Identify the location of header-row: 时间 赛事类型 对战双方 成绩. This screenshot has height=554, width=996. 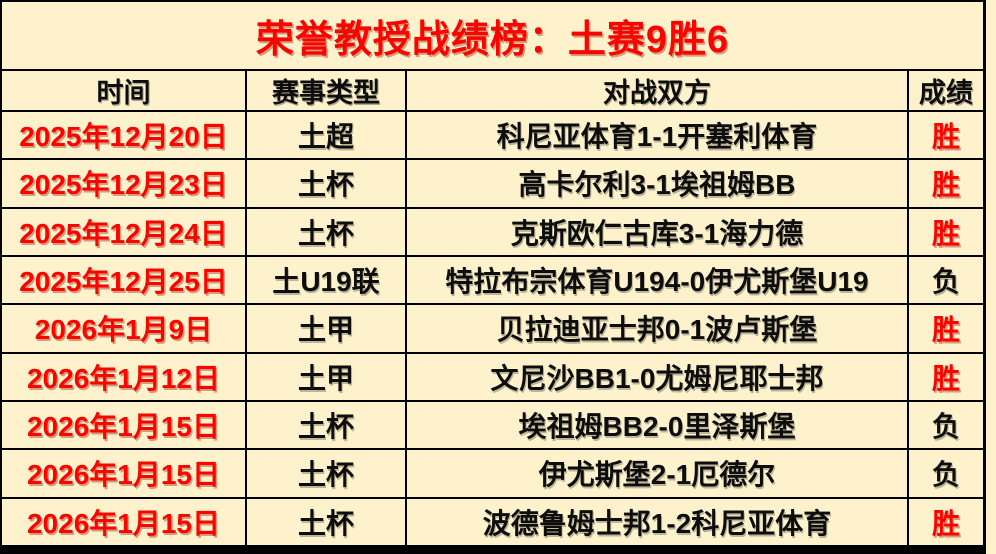
(492, 89).